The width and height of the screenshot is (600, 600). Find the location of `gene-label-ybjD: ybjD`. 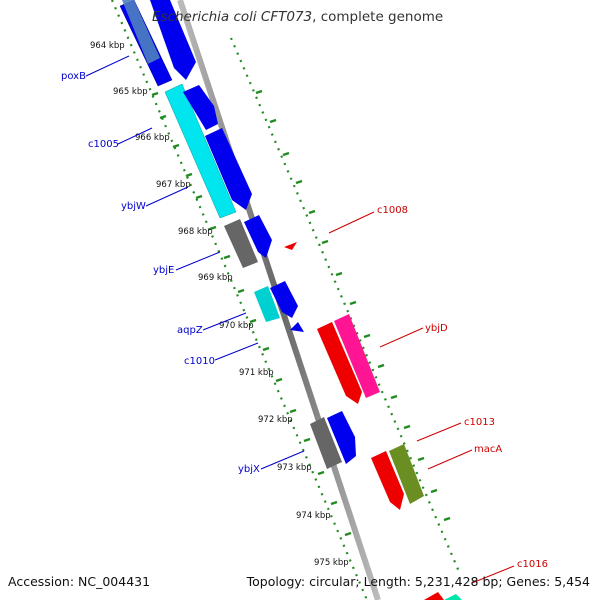

gene-label-ybjD: ybjD is located at coordinates (436, 328).